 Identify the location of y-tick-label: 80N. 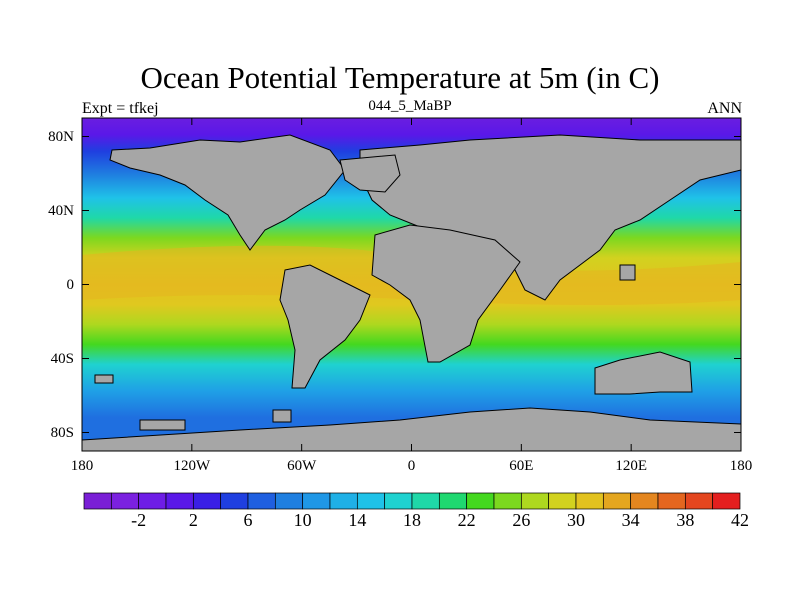
(61, 136).